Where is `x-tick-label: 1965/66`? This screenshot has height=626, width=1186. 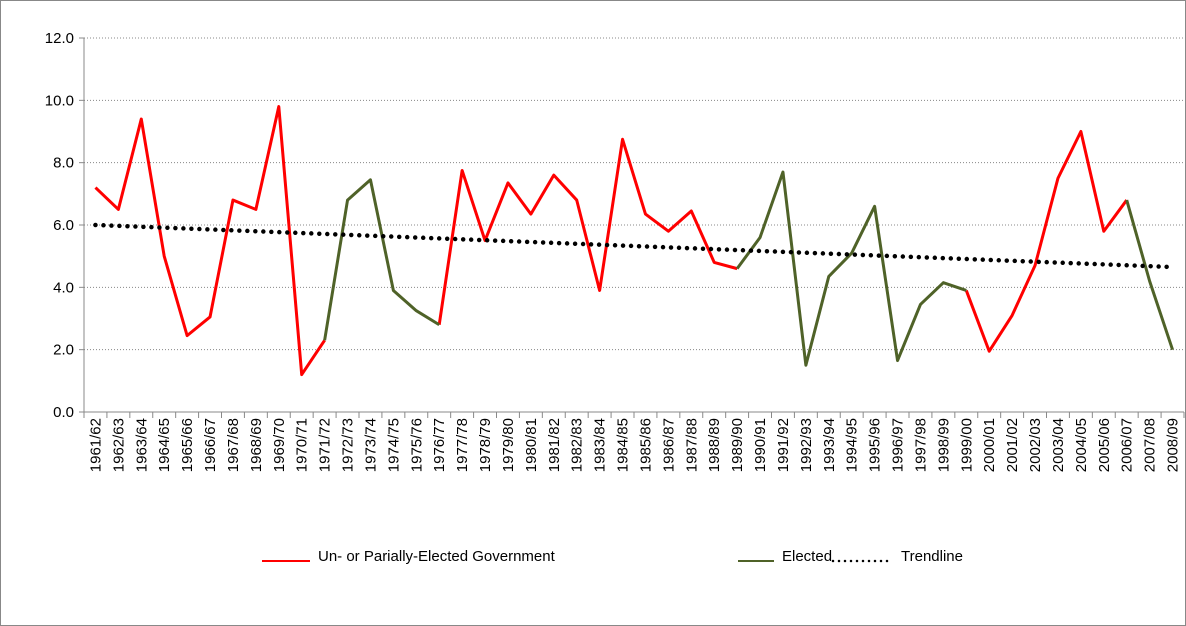 x-tick-label: 1965/66 is located at coordinates (187, 445).